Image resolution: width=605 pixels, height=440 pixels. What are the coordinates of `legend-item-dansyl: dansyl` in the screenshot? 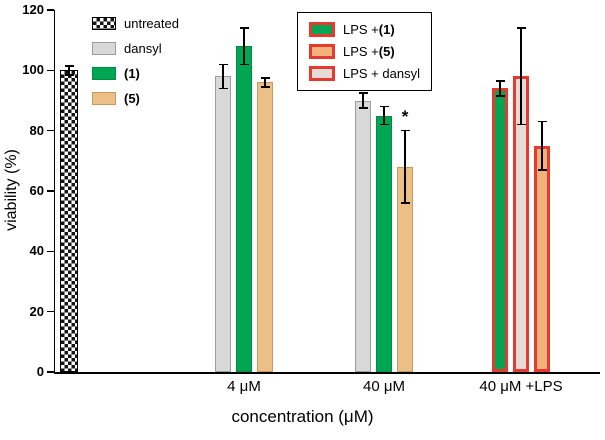 It's located at (135, 48).